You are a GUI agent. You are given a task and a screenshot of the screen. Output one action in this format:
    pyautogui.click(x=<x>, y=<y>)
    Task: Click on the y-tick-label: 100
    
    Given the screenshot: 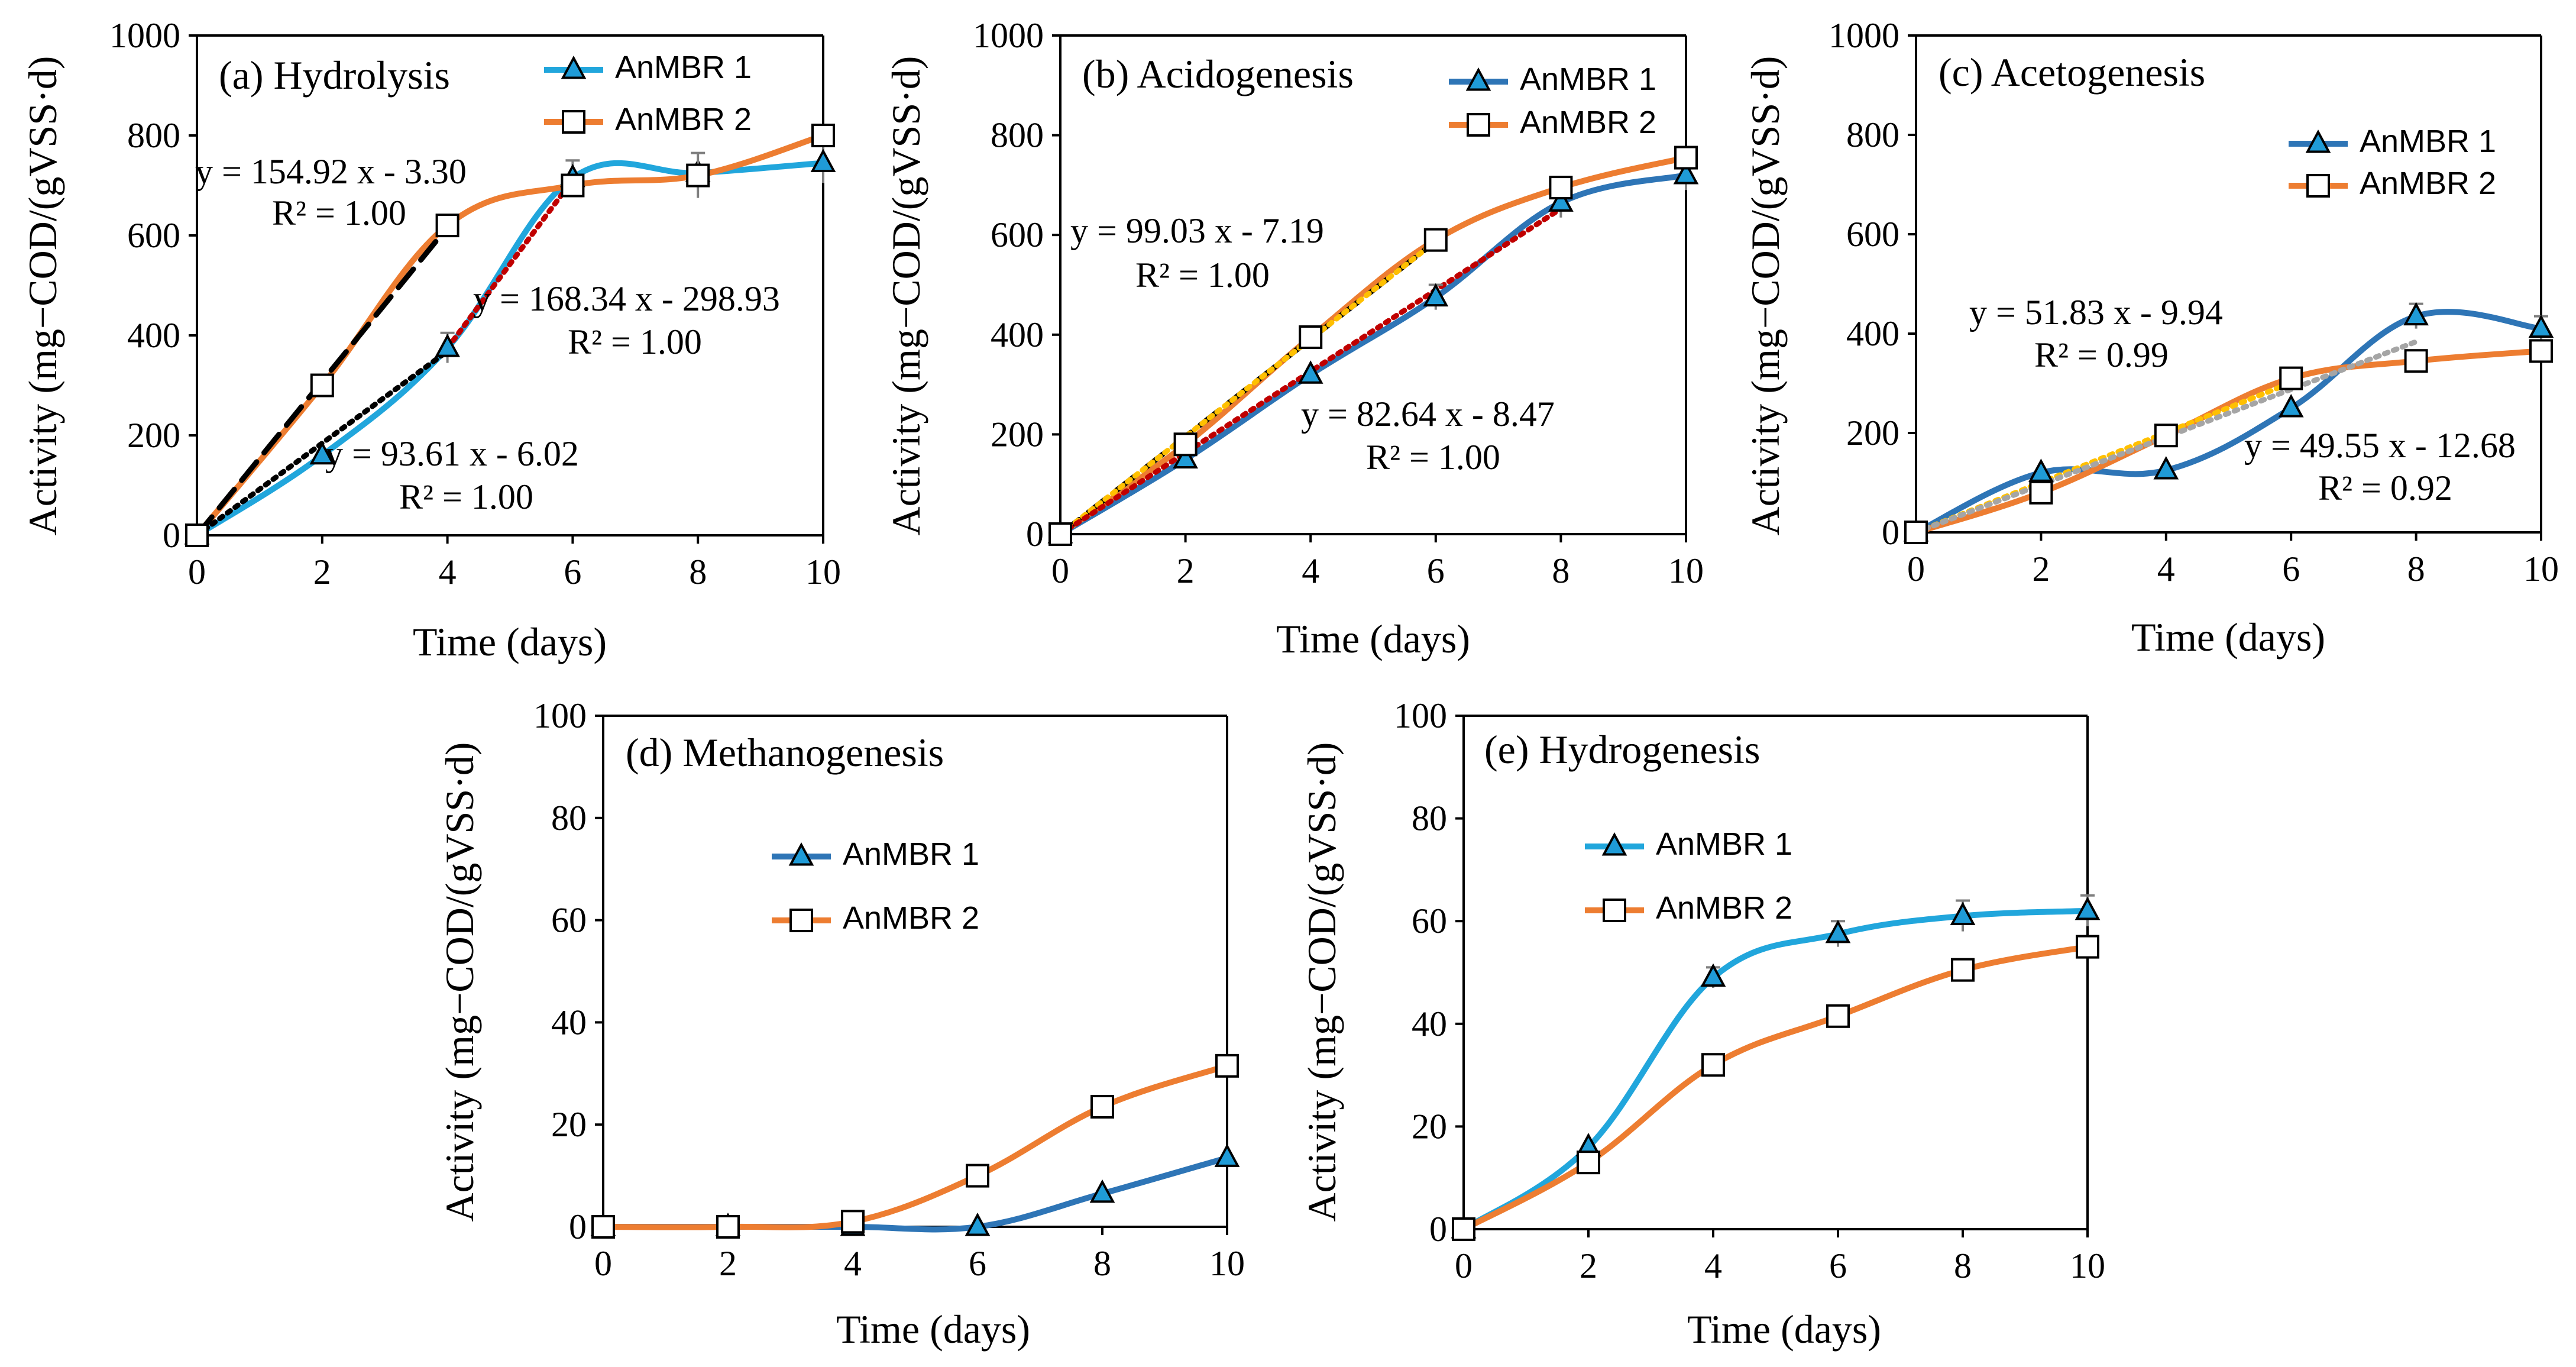 What is the action you would take?
    pyautogui.click(x=1421, y=715)
    